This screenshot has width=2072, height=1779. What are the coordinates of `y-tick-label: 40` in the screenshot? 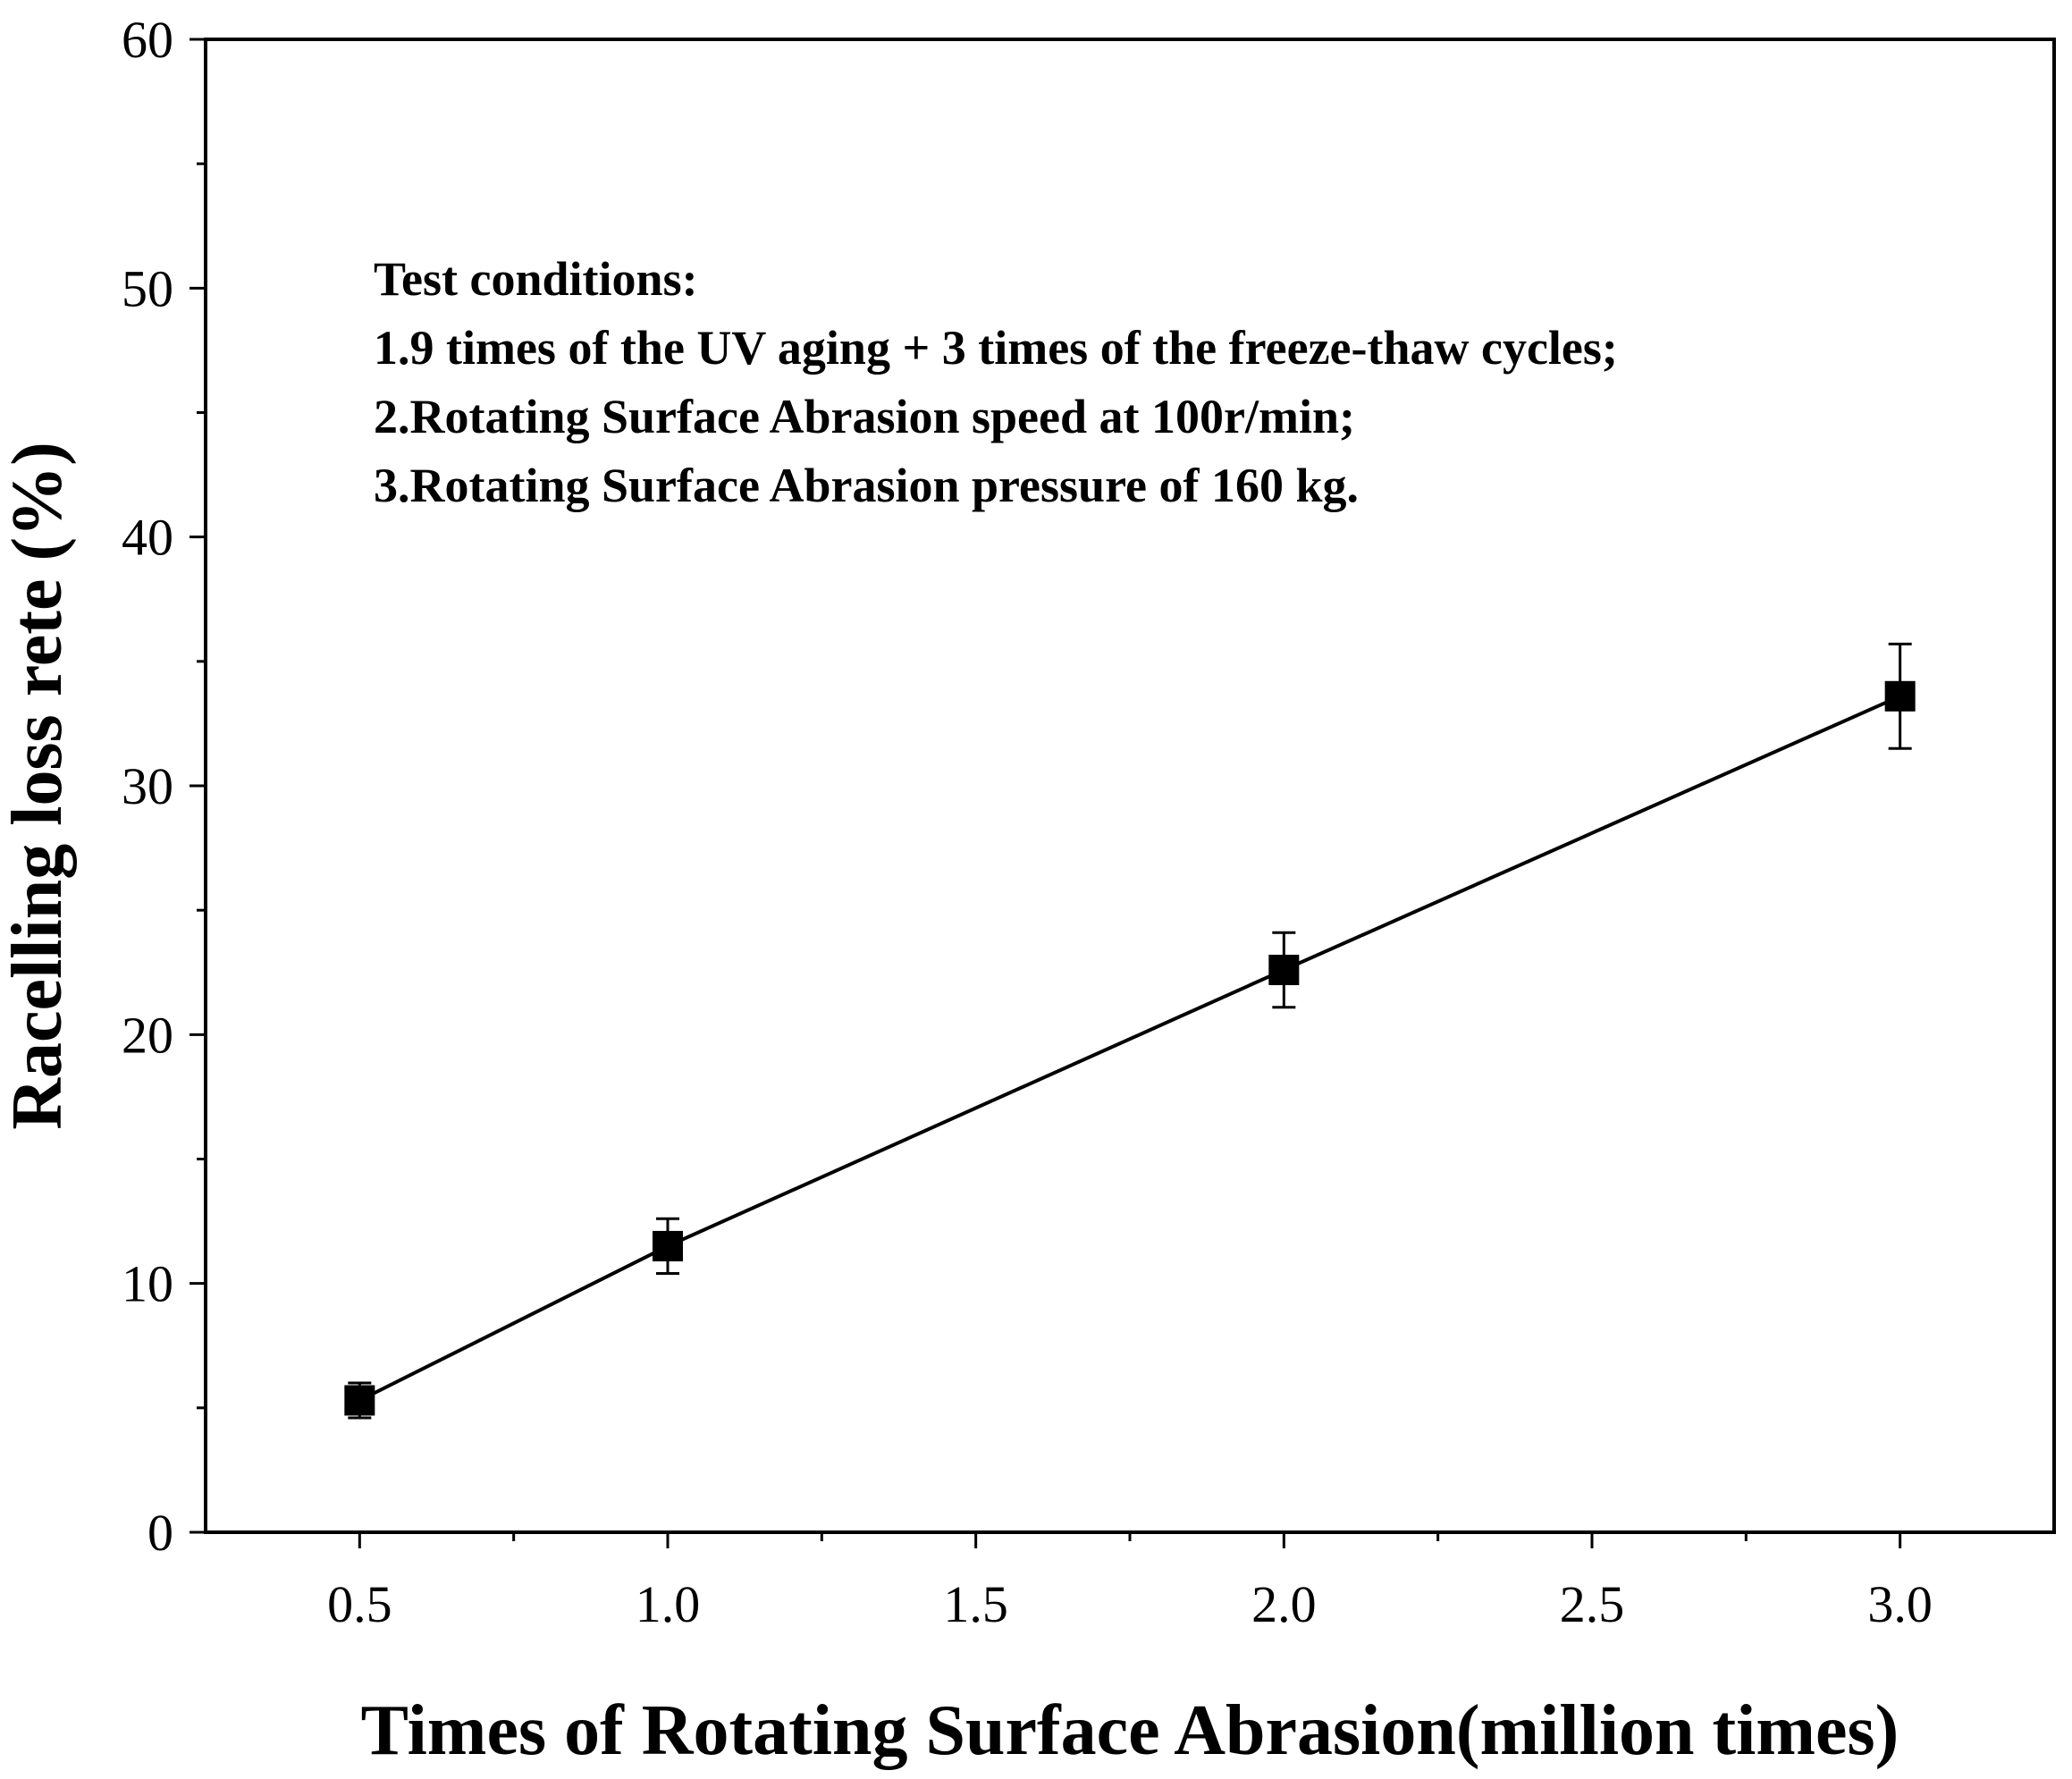 It's located at (147, 538).